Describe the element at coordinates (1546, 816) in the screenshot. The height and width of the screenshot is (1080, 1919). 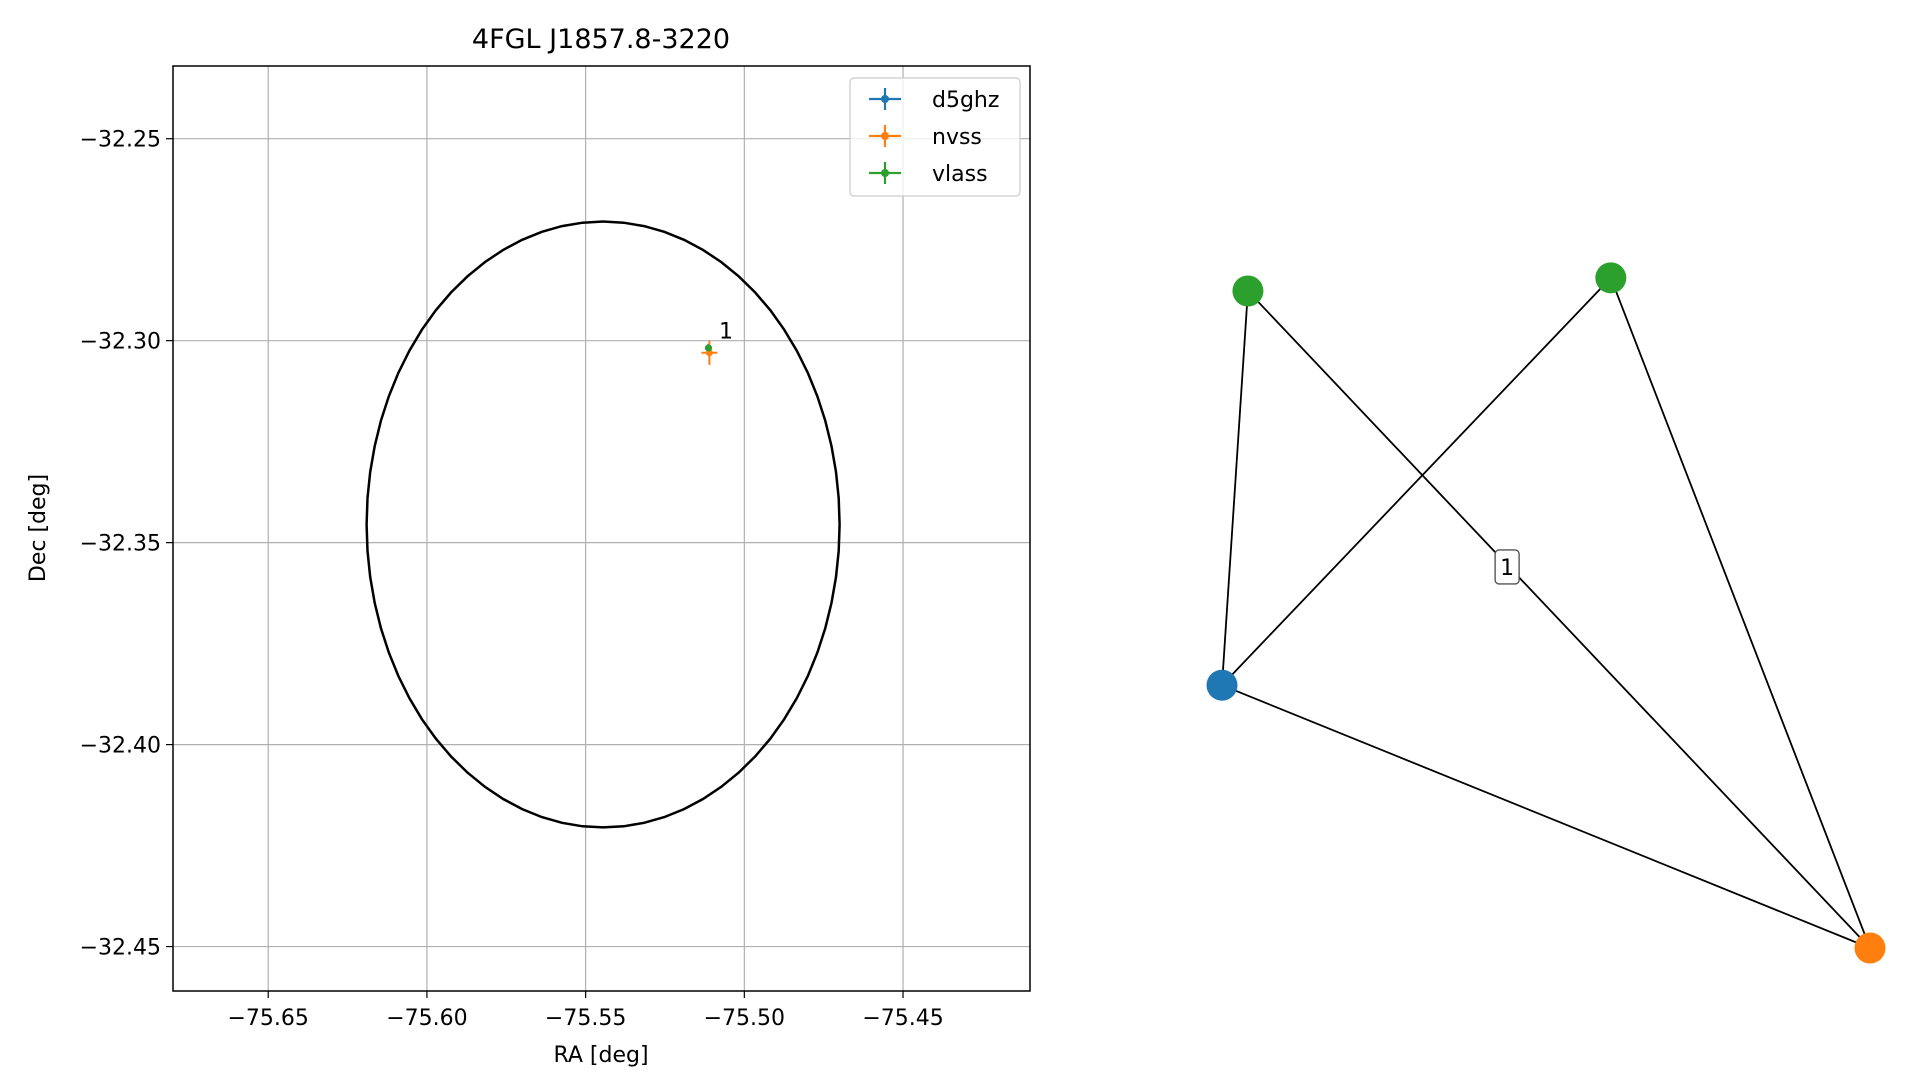
I see `edge-d5ghz-nvss` at that location.